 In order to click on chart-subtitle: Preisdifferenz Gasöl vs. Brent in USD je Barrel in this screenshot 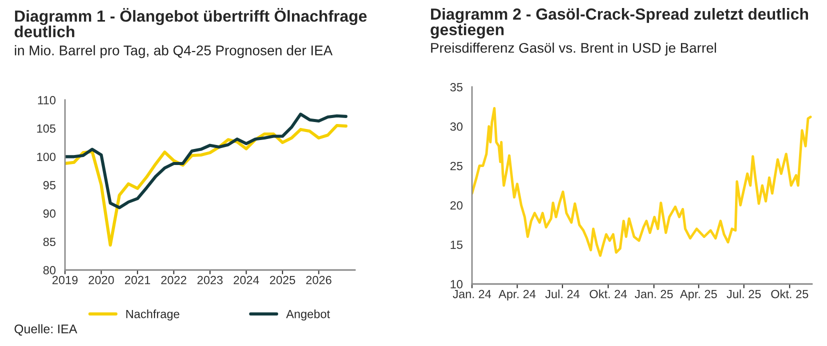, I will do `click(573, 49)`.